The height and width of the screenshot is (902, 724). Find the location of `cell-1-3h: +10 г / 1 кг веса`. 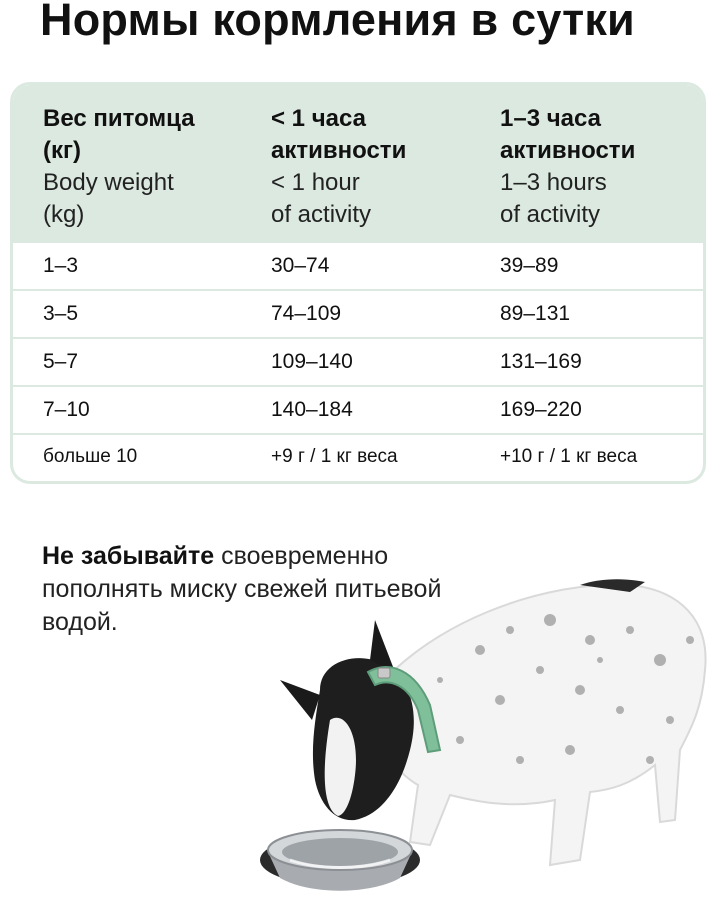

cell-1-3h: +10 г / 1 кг веса is located at coordinates (569, 456).